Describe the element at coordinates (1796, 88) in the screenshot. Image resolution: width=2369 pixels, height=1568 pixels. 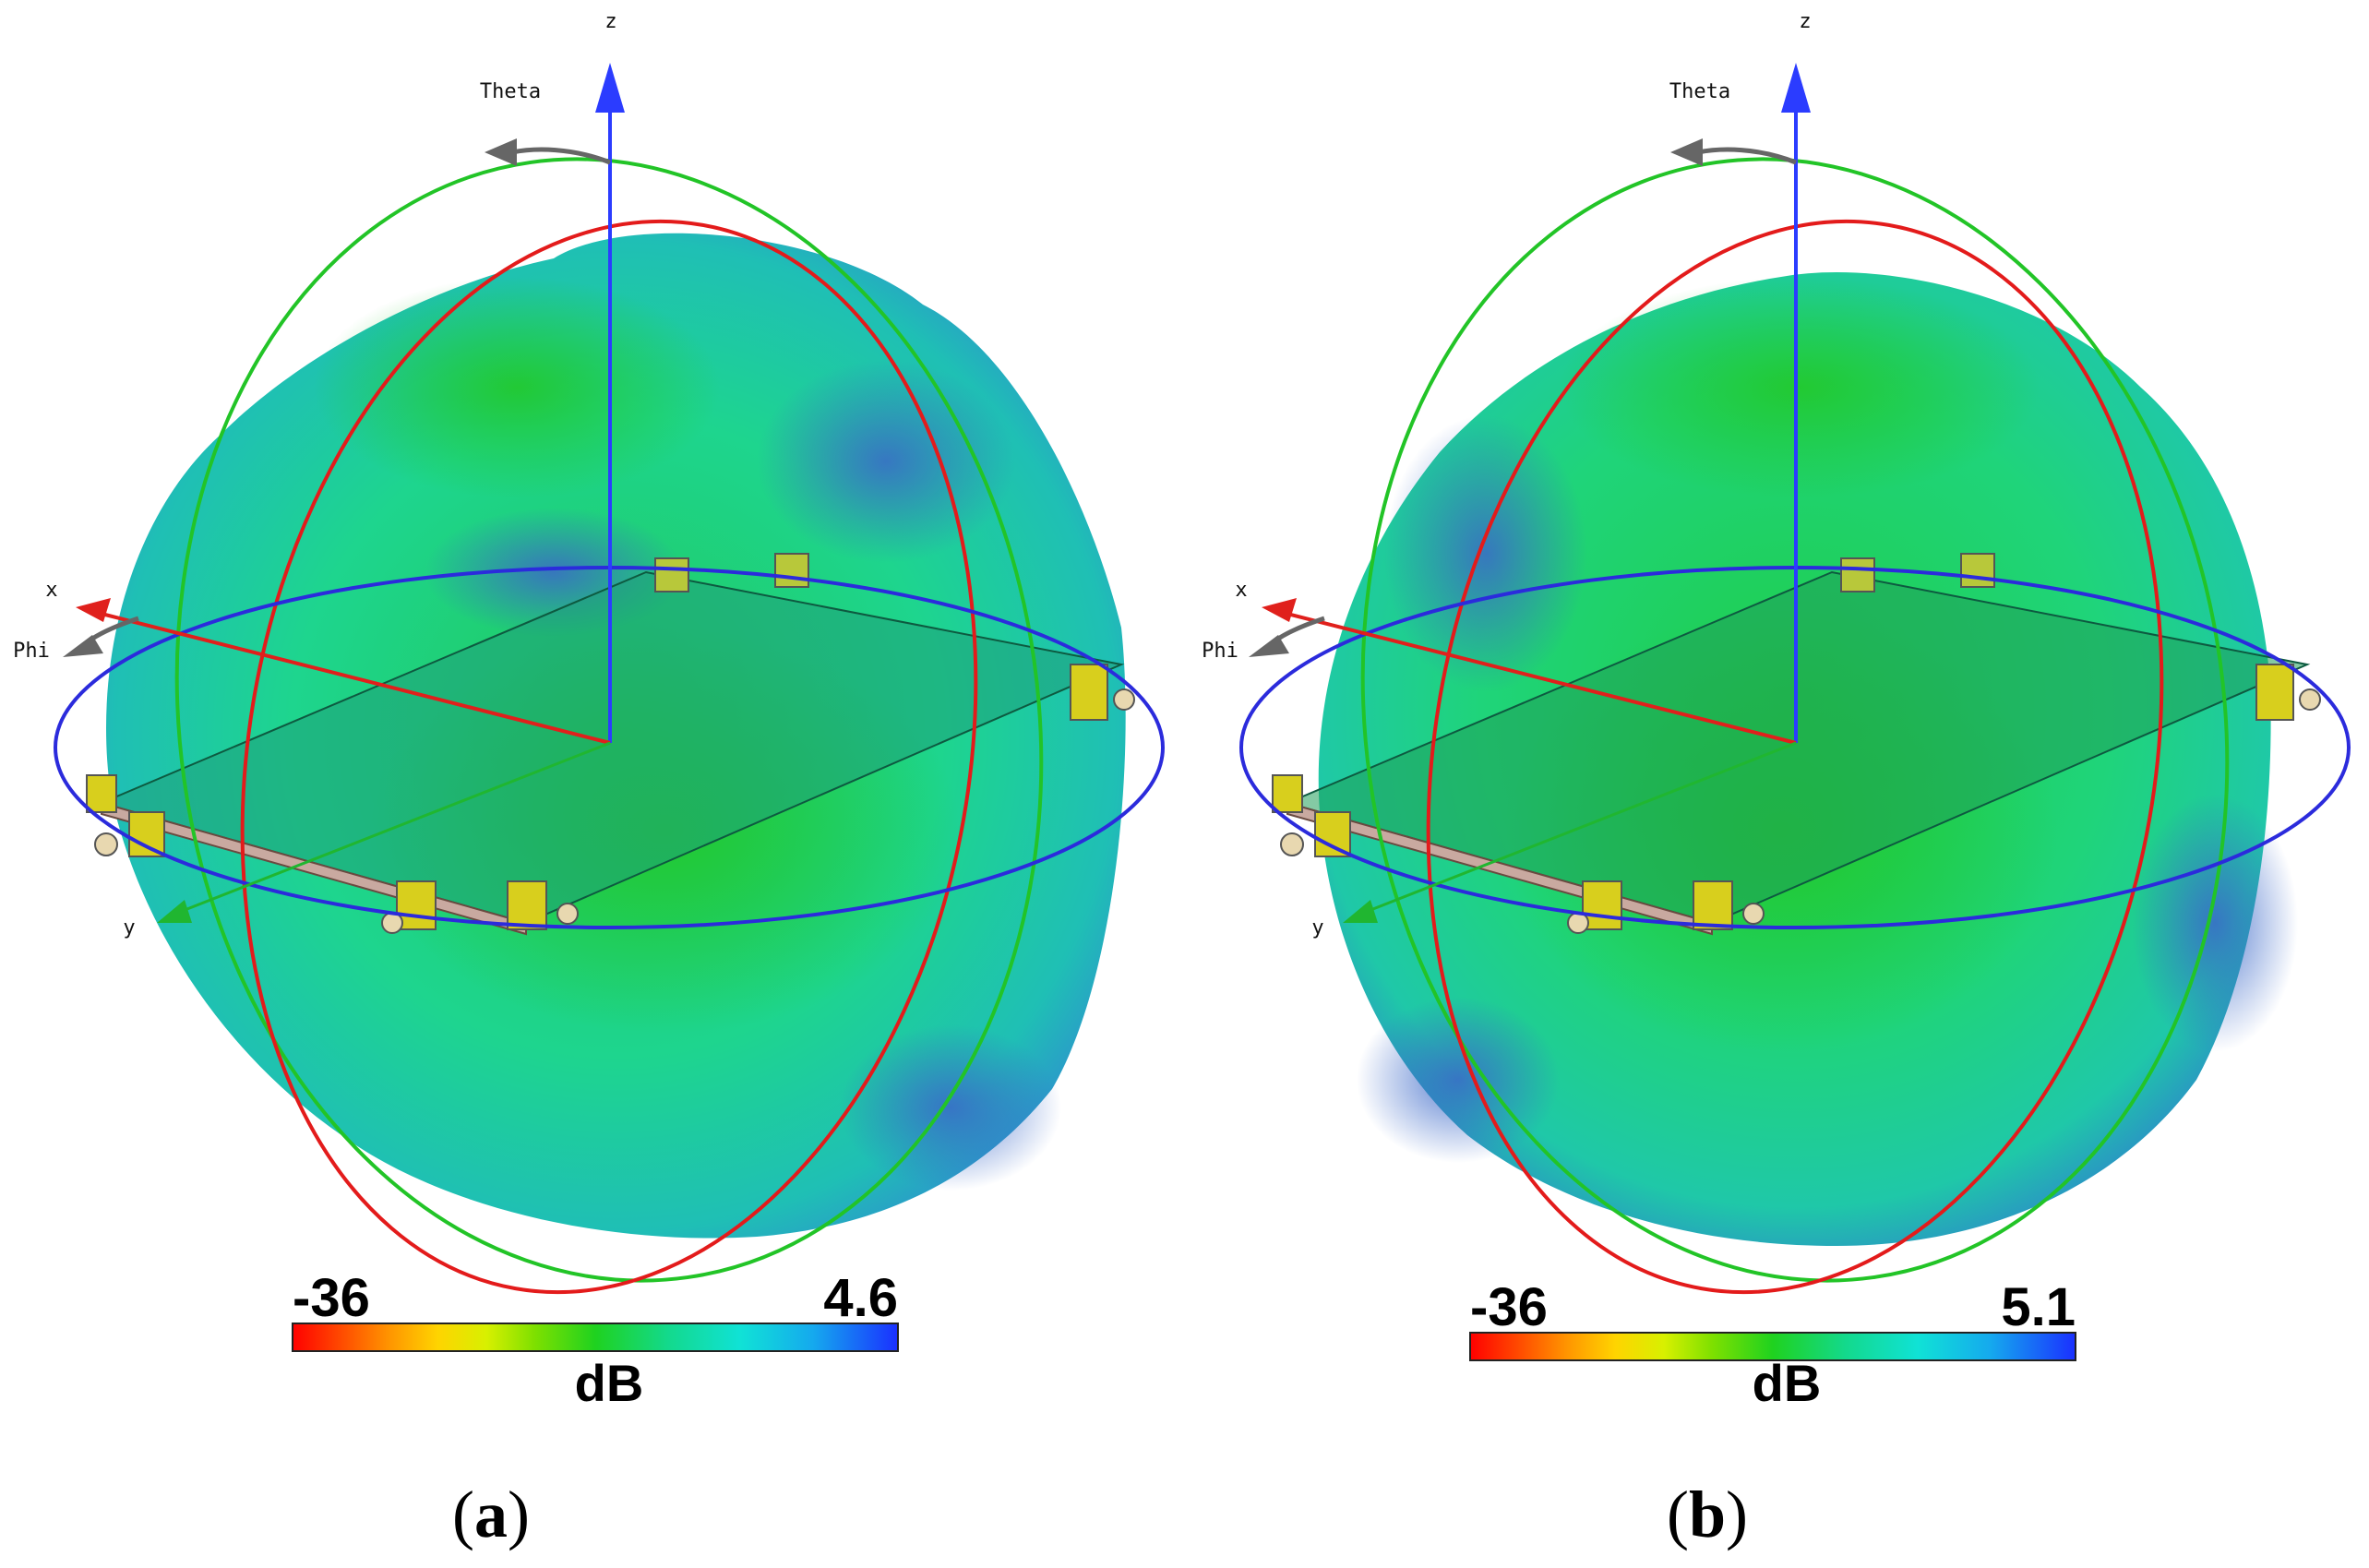
I see `z-arrow-b` at that location.